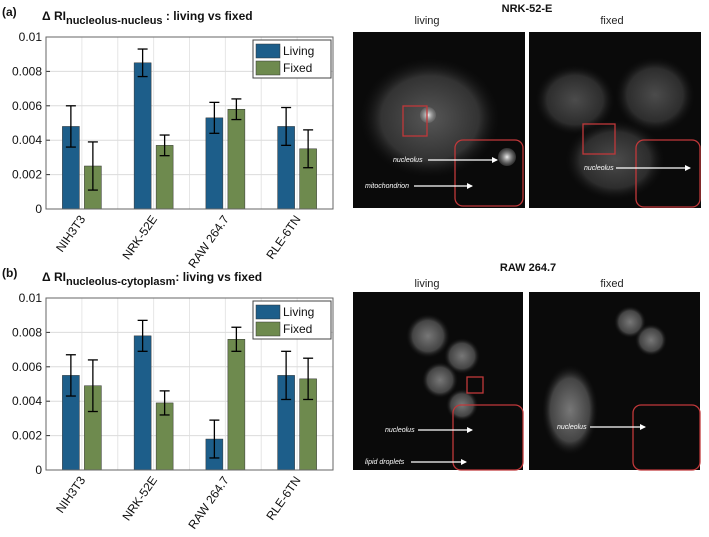 This screenshot has width=709, height=537. What do you see at coordinates (9, 12) in the screenshot?
I see `panel-label: (a)` at bounding box center [9, 12].